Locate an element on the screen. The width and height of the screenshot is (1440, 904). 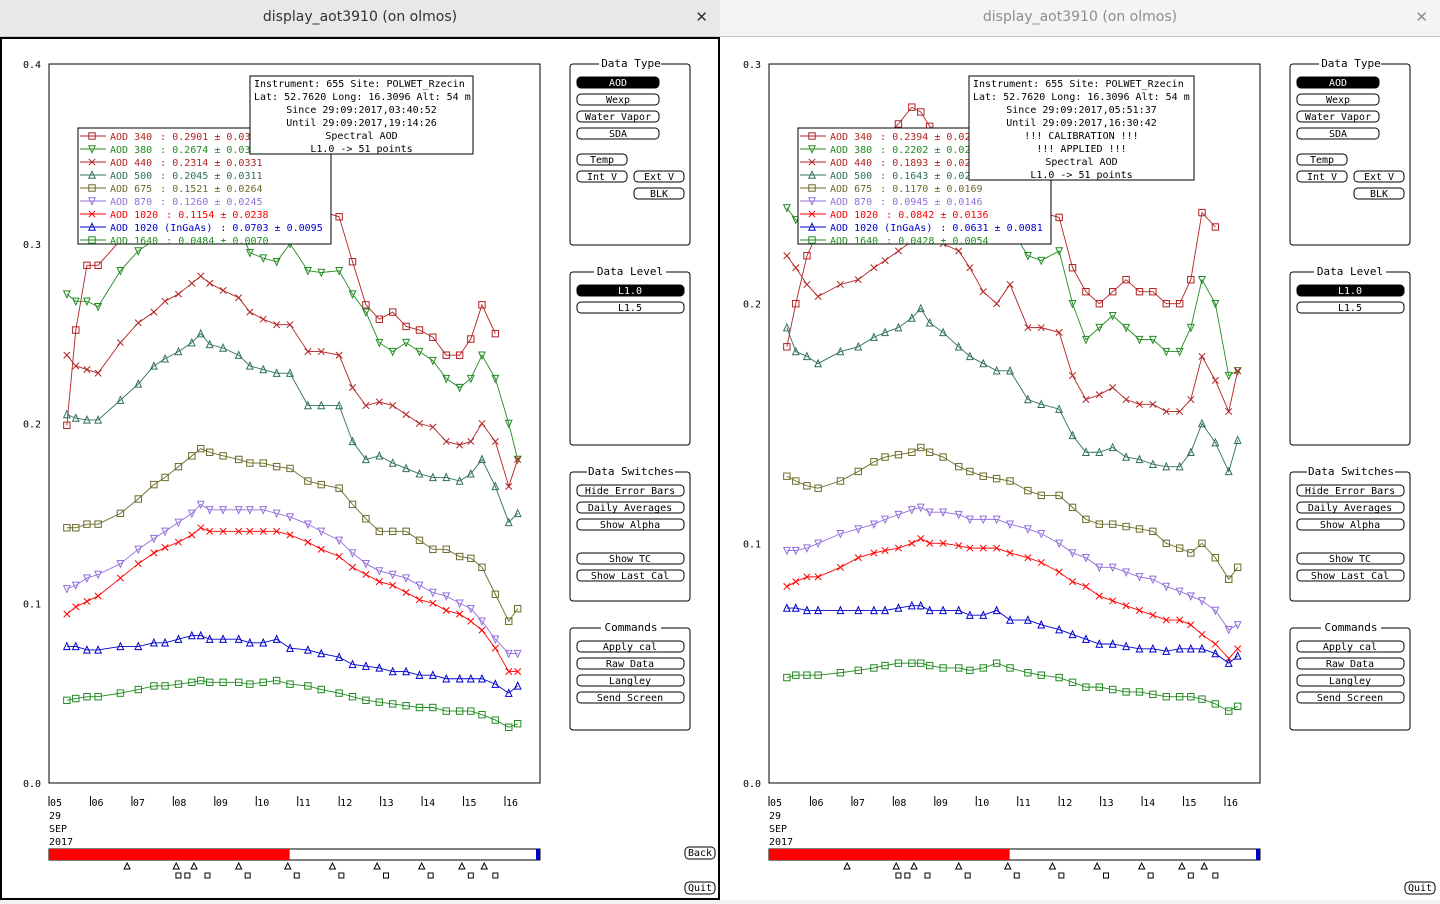
legend-entry: AOD 440: 0.1893 ± 0.02 is located at coordinates (900, 163).